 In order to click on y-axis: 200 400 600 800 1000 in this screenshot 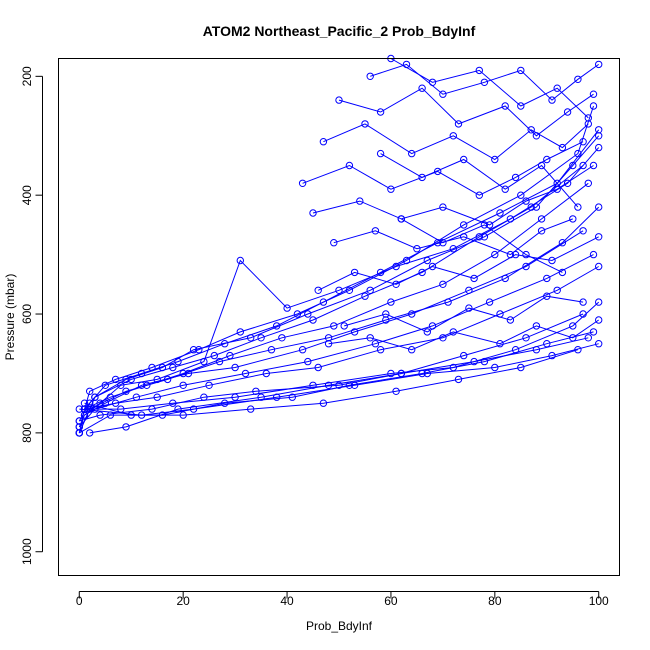, I will do `click(31, 315)`.